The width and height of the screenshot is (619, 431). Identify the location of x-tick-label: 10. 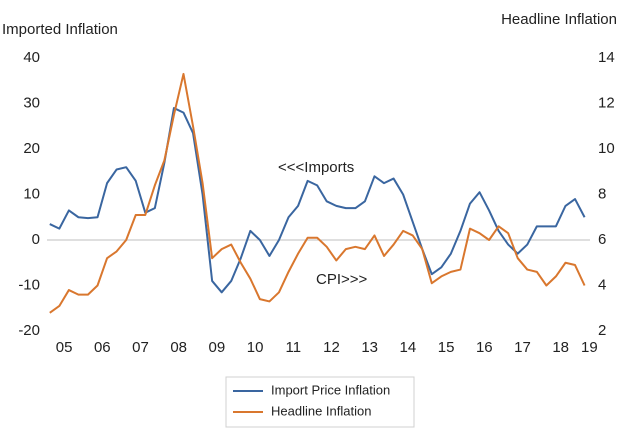
(255, 347).